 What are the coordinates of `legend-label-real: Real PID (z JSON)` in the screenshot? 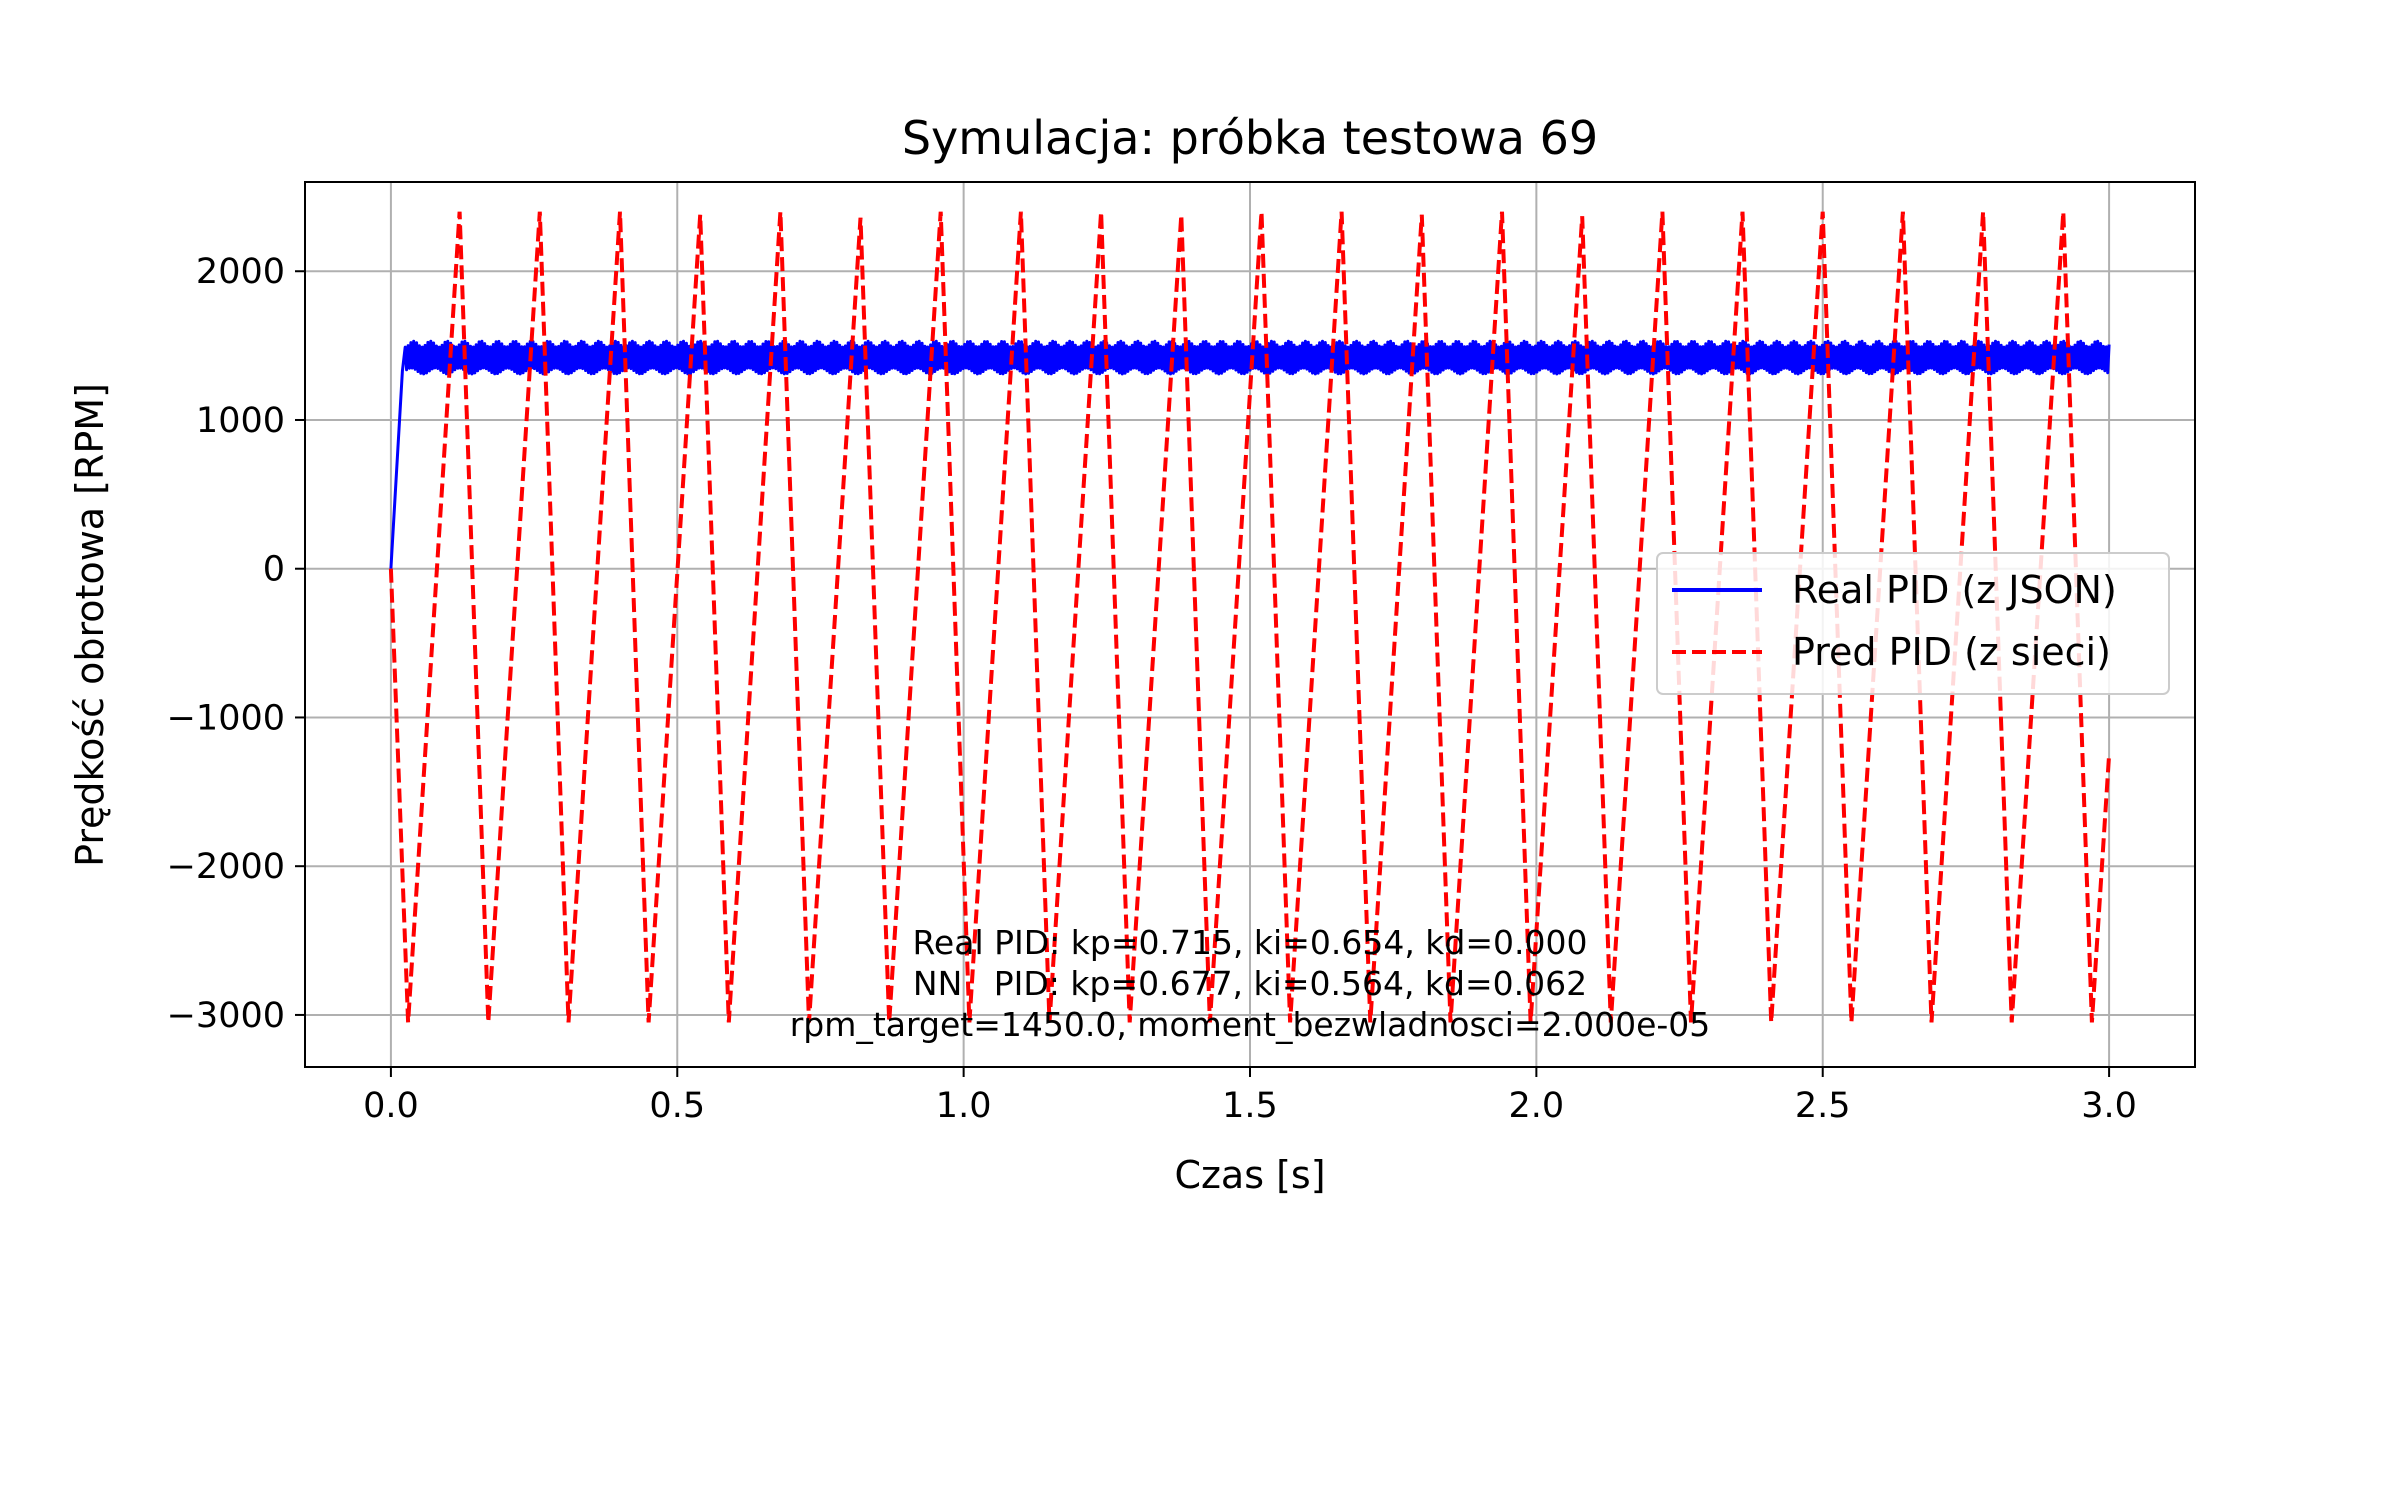 It's located at (1954, 590).